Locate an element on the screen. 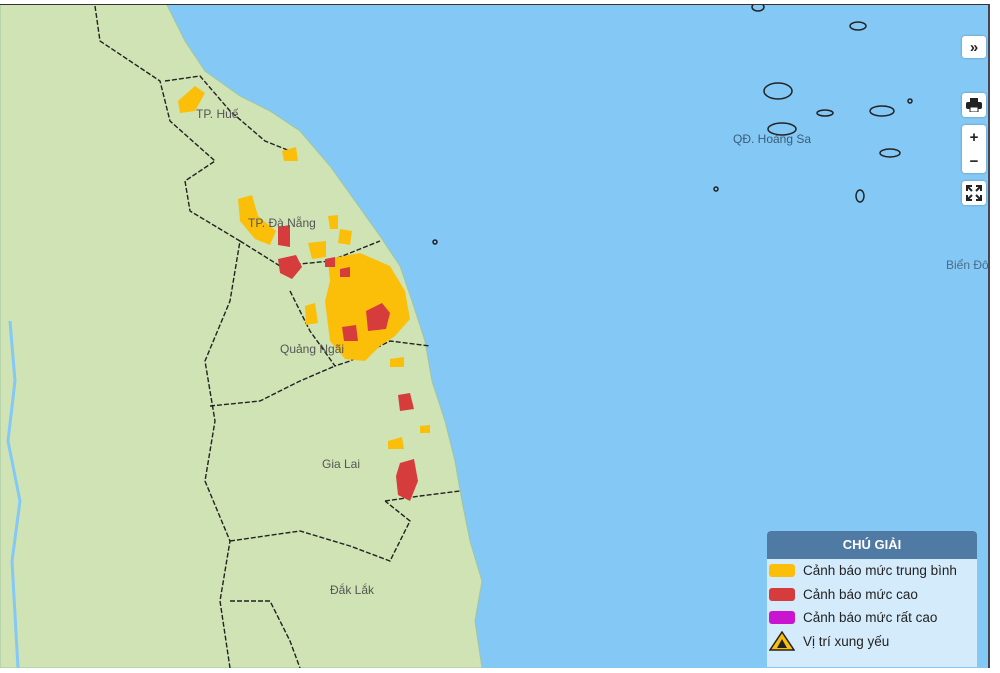 The width and height of the screenshot is (1000, 673). legend-title: CHÚ GIẢI is located at coordinates (872, 545).